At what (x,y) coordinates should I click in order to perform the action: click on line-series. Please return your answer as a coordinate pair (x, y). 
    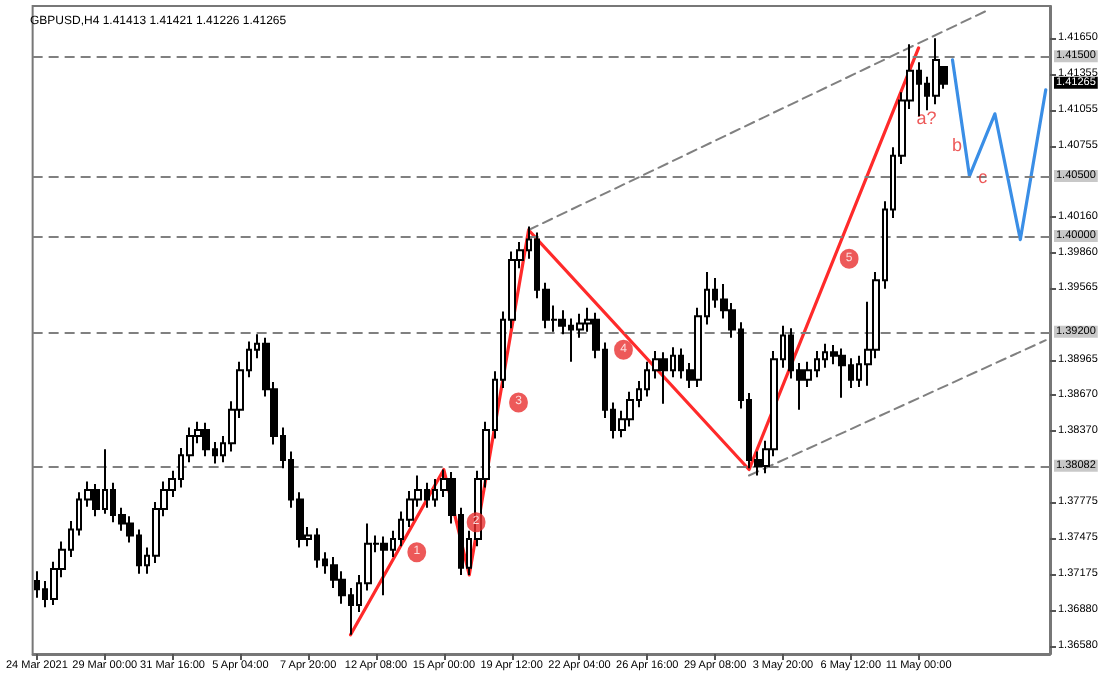
    Looking at the image, I should click on (999, 150).